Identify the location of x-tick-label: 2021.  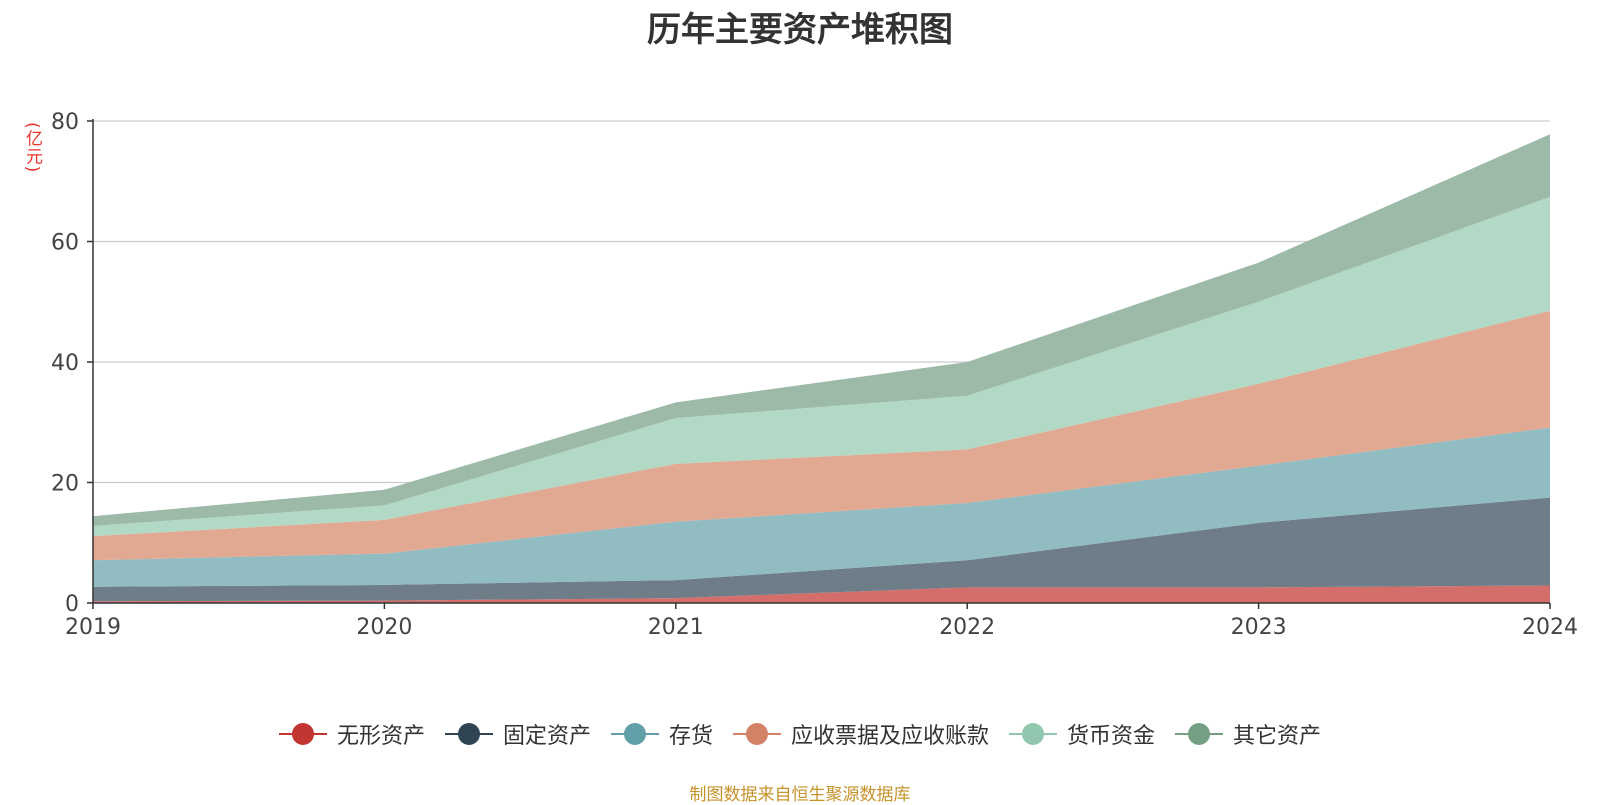
(676, 627).